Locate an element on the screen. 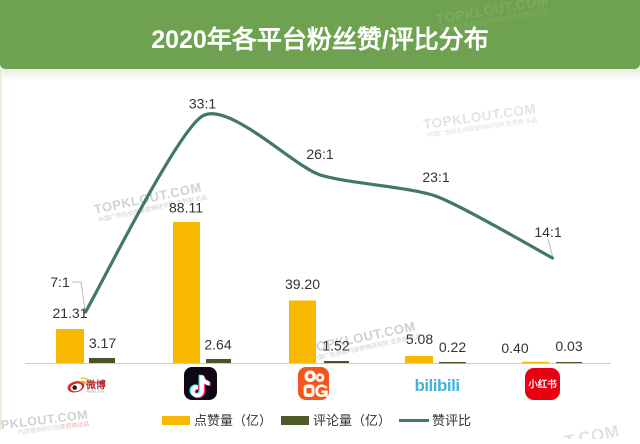 The width and height of the screenshot is (640, 444). svg-text: 39.20 is located at coordinates (302, 284).